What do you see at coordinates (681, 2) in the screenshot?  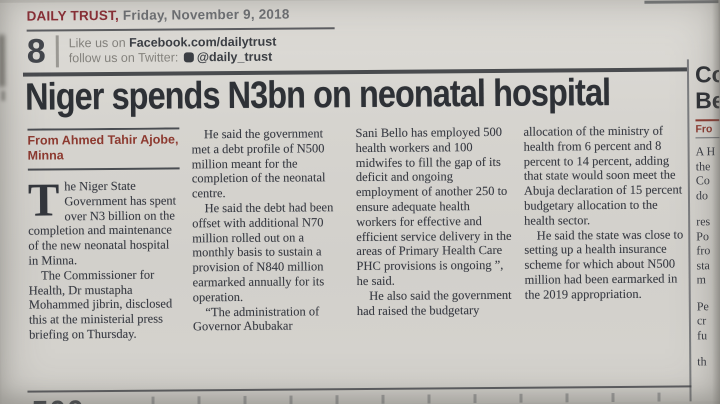 I see `corner-rule` at bounding box center [681, 2].